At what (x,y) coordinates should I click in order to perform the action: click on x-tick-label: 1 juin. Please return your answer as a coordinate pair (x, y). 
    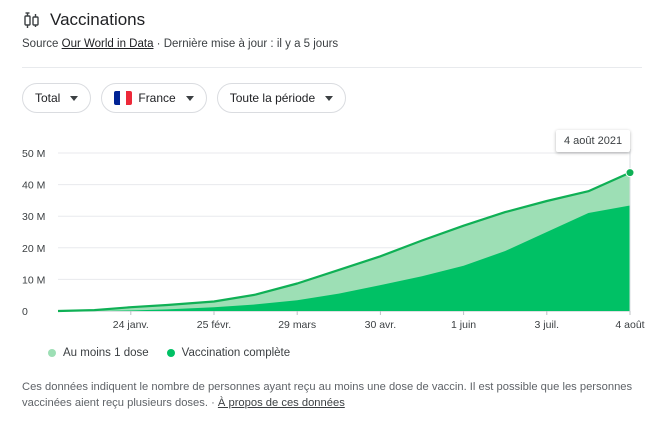
    Looking at the image, I should click on (463, 325).